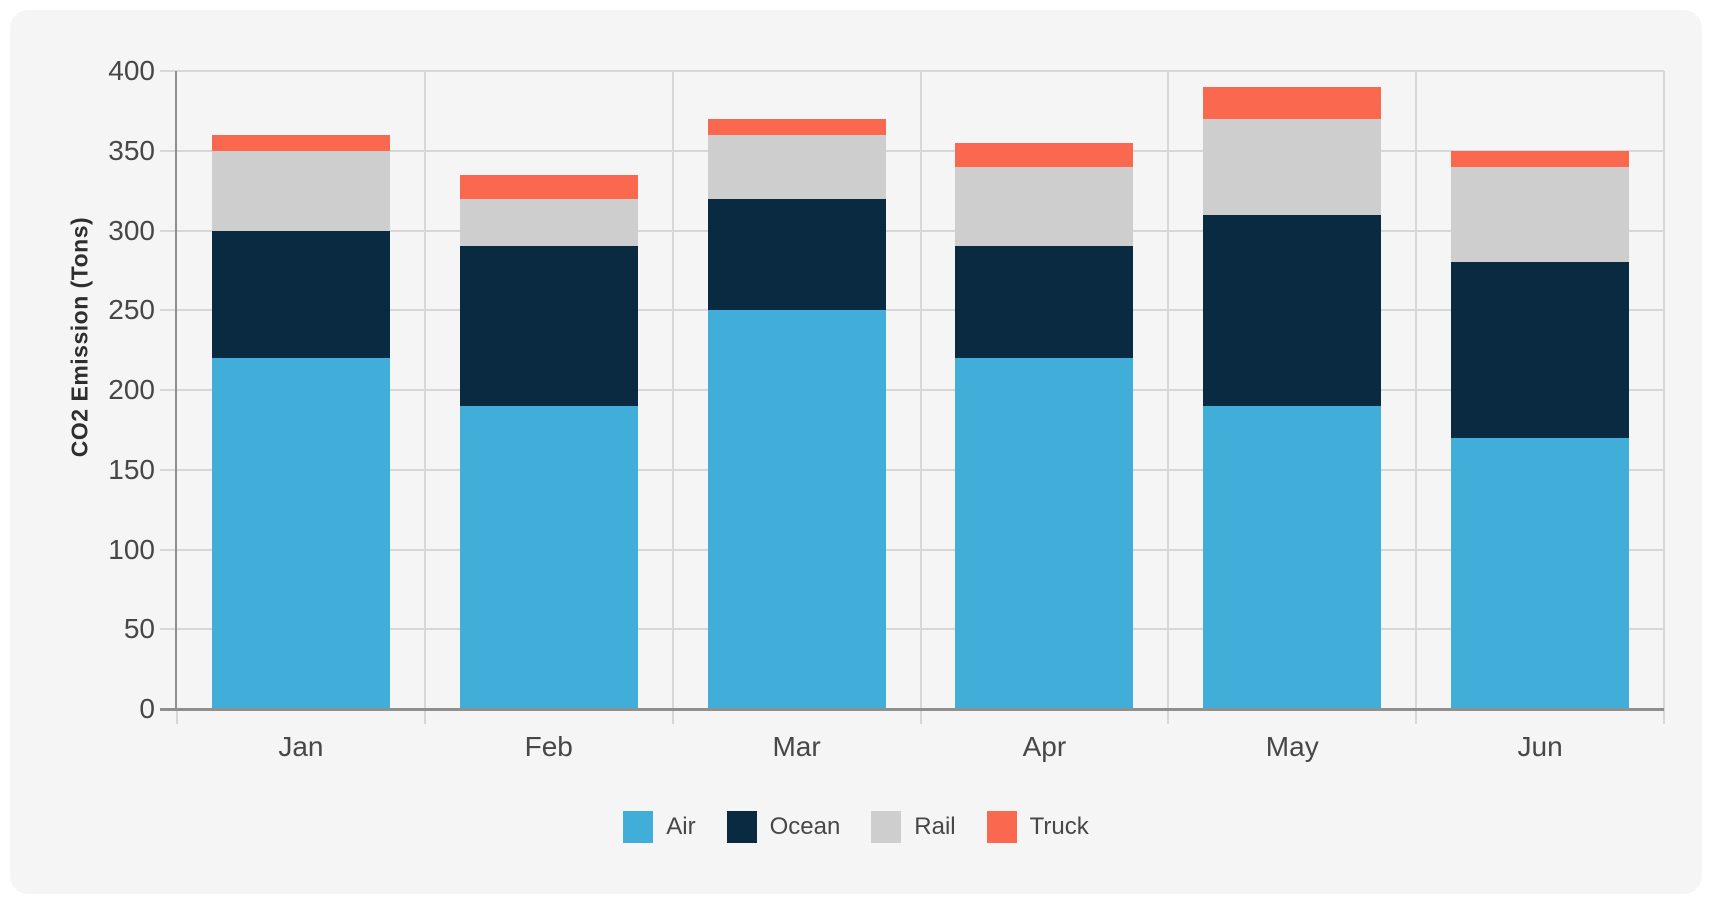 Image resolution: width=1712 pixels, height=904 pixels. What do you see at coordinates (1044, 302) in the screenshot?
I see `bar-apr-ocean` at bounding box center [1044, 302].